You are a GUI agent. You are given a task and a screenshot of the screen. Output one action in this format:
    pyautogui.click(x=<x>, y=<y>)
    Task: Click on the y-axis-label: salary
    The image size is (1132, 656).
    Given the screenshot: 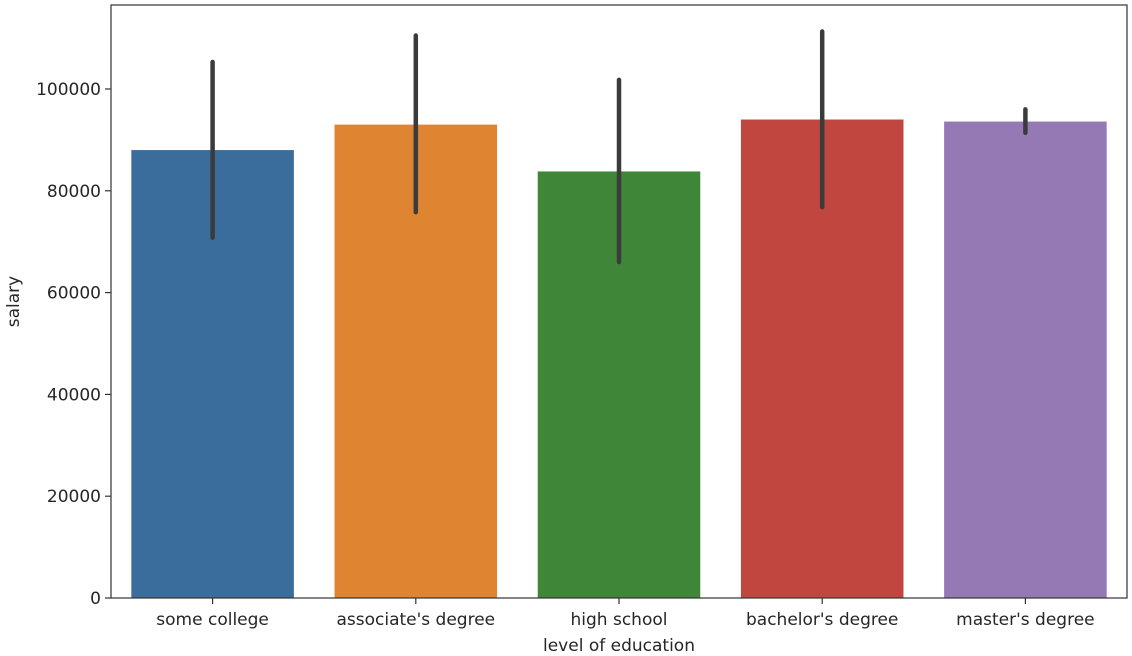 What is the action you would take?
    pyautogui.click(x=14, y=301)
    